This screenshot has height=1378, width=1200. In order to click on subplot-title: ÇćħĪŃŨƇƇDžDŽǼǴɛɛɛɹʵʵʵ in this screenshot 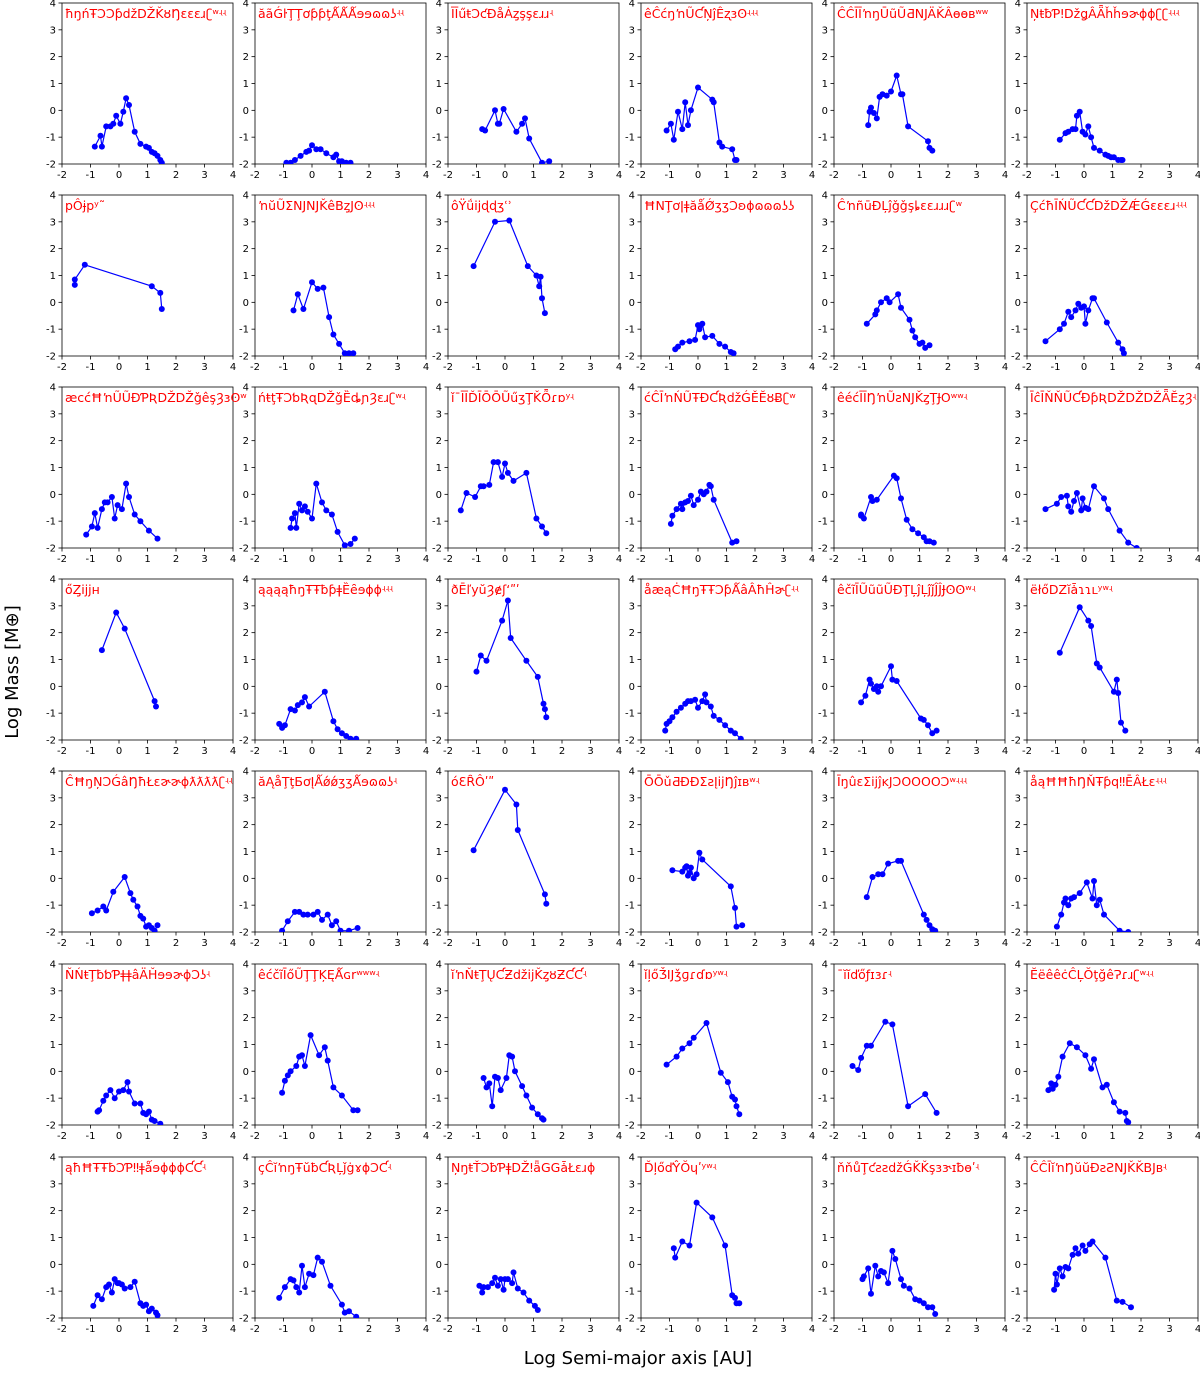, I will do `click(1108, 205)`.